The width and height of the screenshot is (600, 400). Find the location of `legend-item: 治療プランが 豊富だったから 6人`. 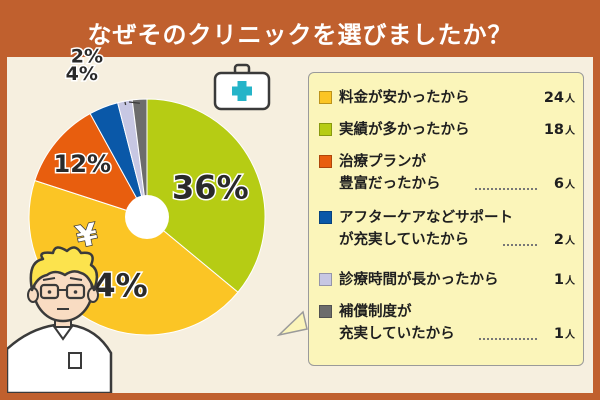

legend-item: 治療プランが 豊富だったから 6人 is located at coordinates (447, 173).